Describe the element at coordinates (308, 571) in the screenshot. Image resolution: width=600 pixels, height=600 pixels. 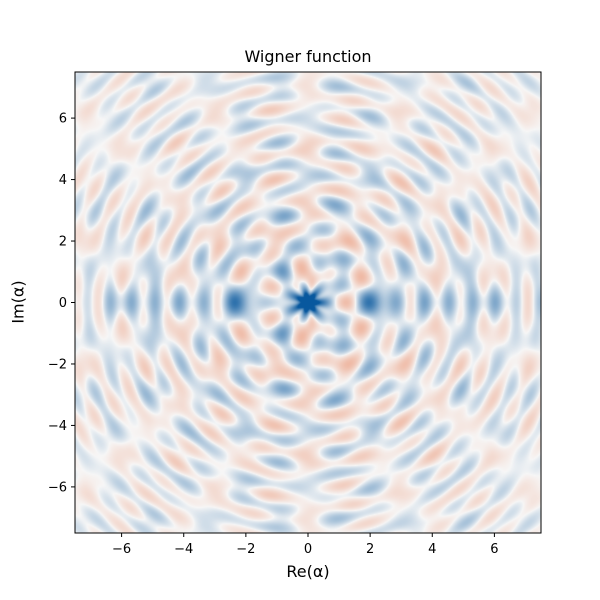
I see `x-axis-label: Re(α)` at that location.